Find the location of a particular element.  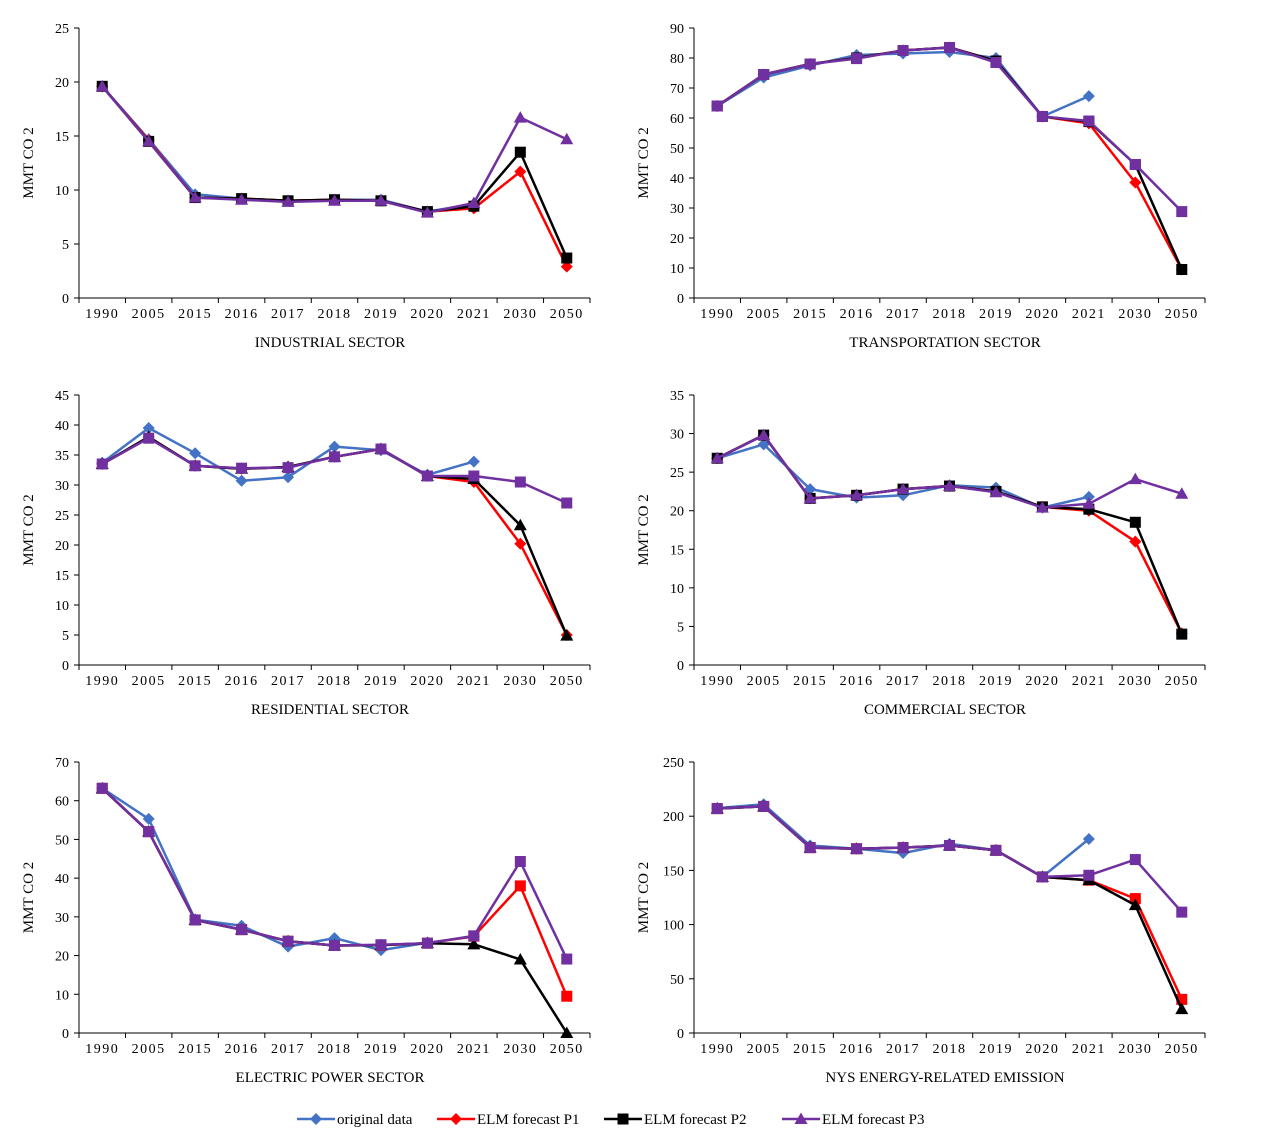

y-tick-label: 50 is located at coordinates (62, 840).